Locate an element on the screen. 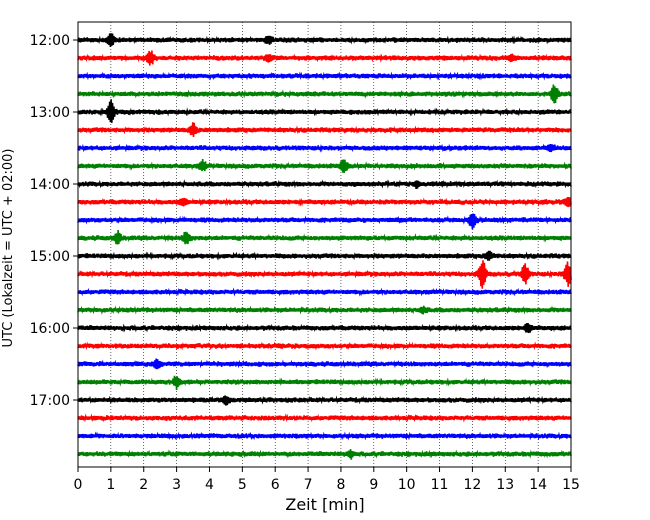 The width and height of the screenshot is (650, 520). y-tick-label-0: 12:00 is located at coordinates (50, 41).